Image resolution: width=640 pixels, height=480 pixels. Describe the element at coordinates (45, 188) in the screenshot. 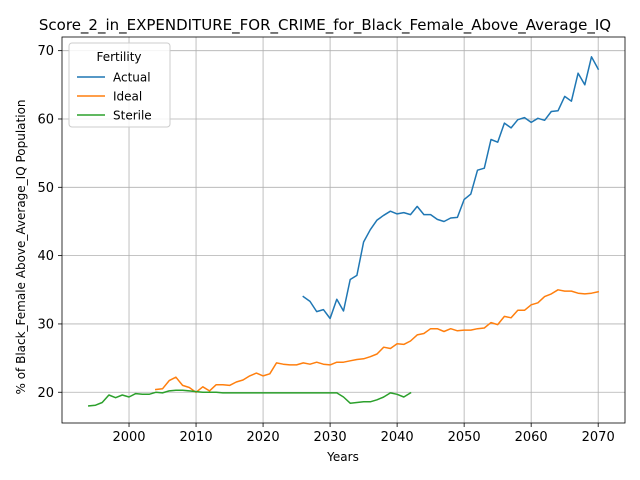

I see `y-tick-label: 50` at that location.